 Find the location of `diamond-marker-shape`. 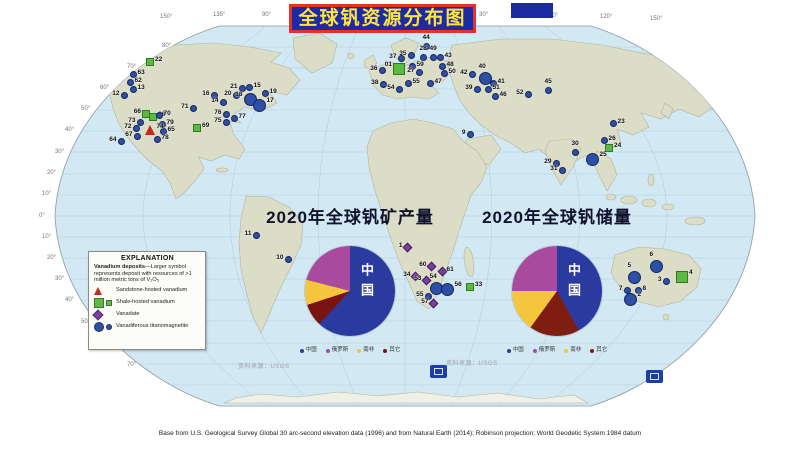

diamond-marker-shape is located at coordinates (442, 271).